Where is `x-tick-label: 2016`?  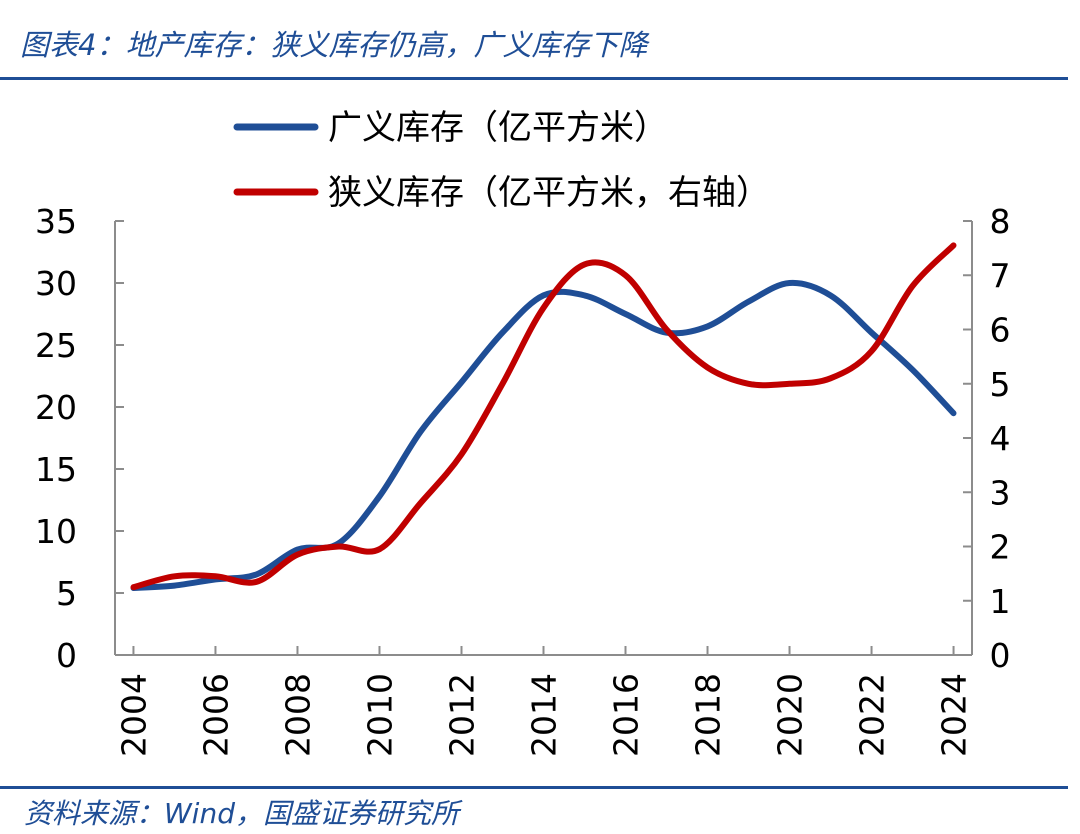
x-tick-label: 2016 is located at coordinates (626, 715).